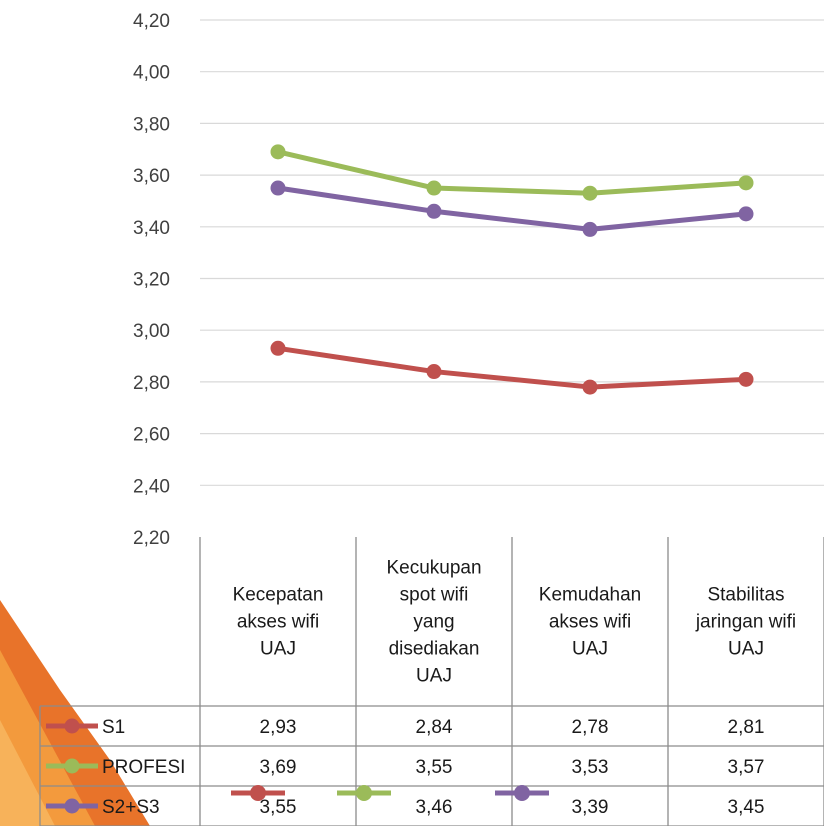  Describe the element at coordinates (434, 595) in the screenshot. I see `category-label-line: spot wifi` at that location.